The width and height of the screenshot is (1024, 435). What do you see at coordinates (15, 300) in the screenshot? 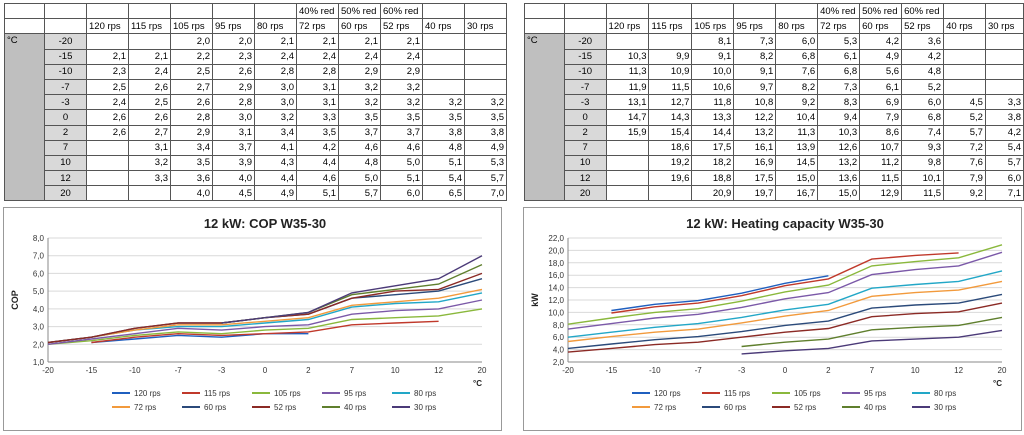
I see `y-axis-label: COP` at bounding box center [15, 300].